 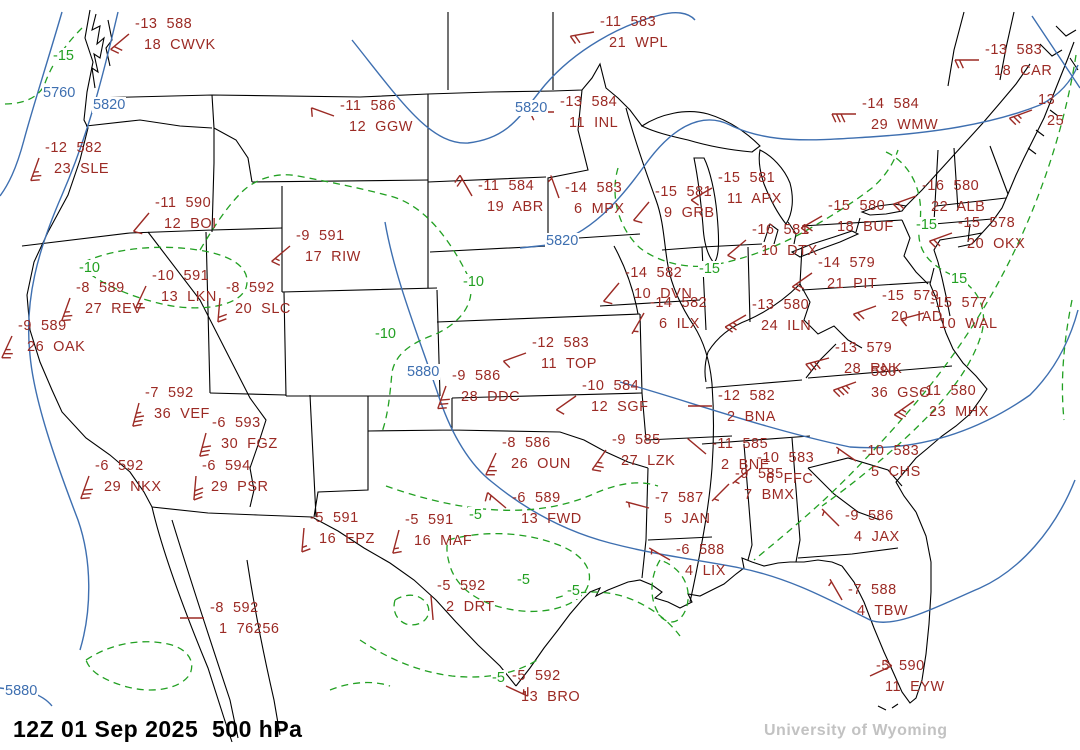 What do you see at coordinates (184, 287) in the screenshot?
I see `station-plot: -10 591 13 LKN` at bounding box center [184, 287].